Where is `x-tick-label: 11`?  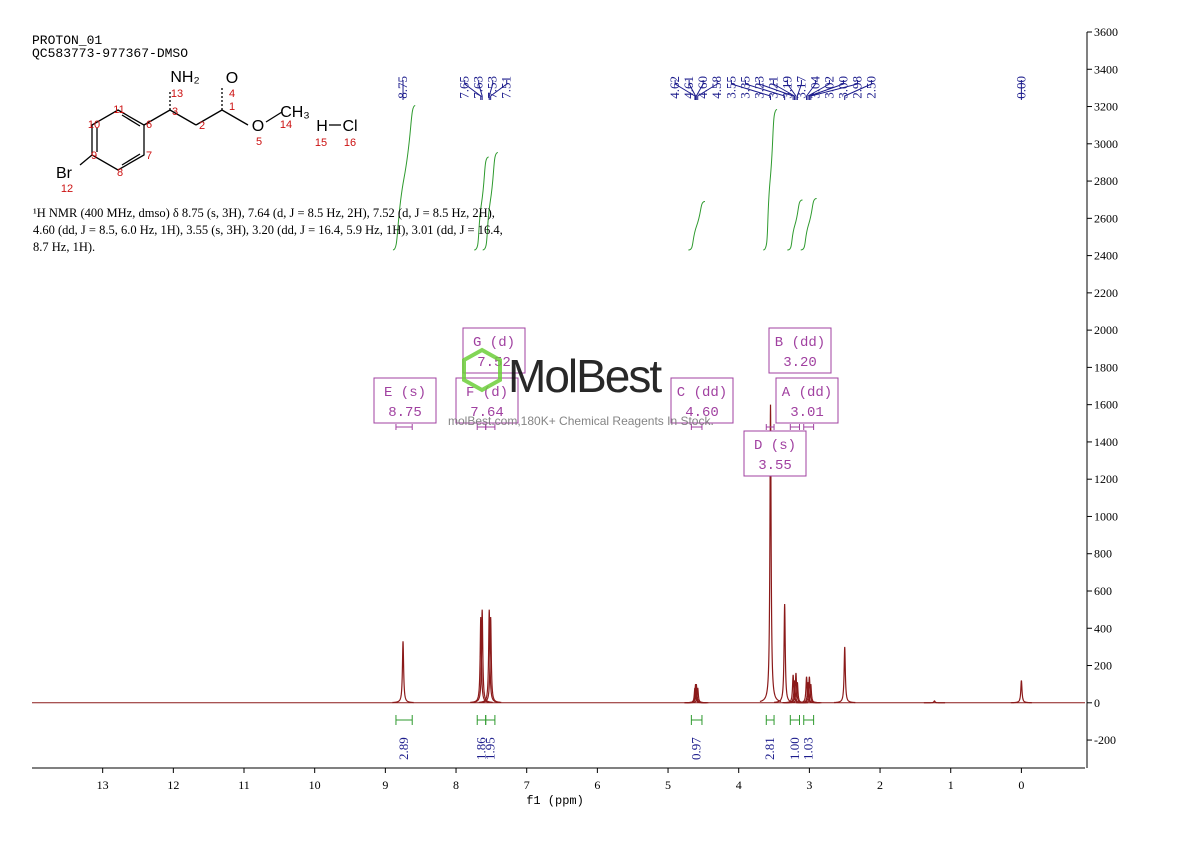 x-tick-label: 11 is located at coordinates (244, 785).